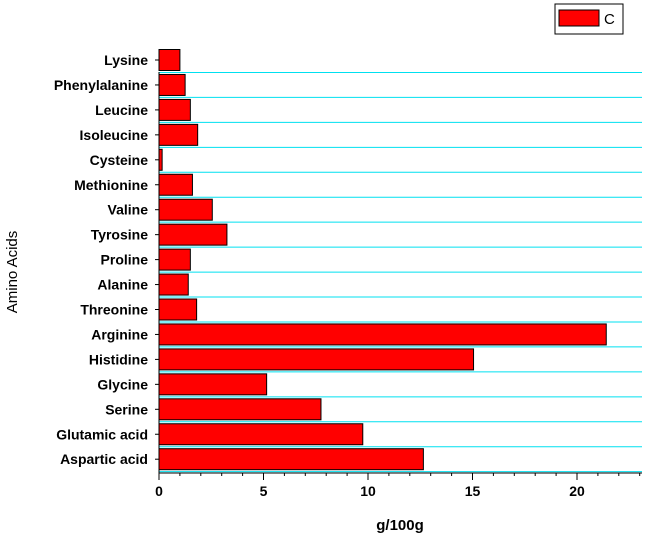 The width and height of the screenshot is (646, 539). What do you see at coordinates (382, 334) in the screenshot?
I see `bar-arginine` at bounding box center [382, 334].